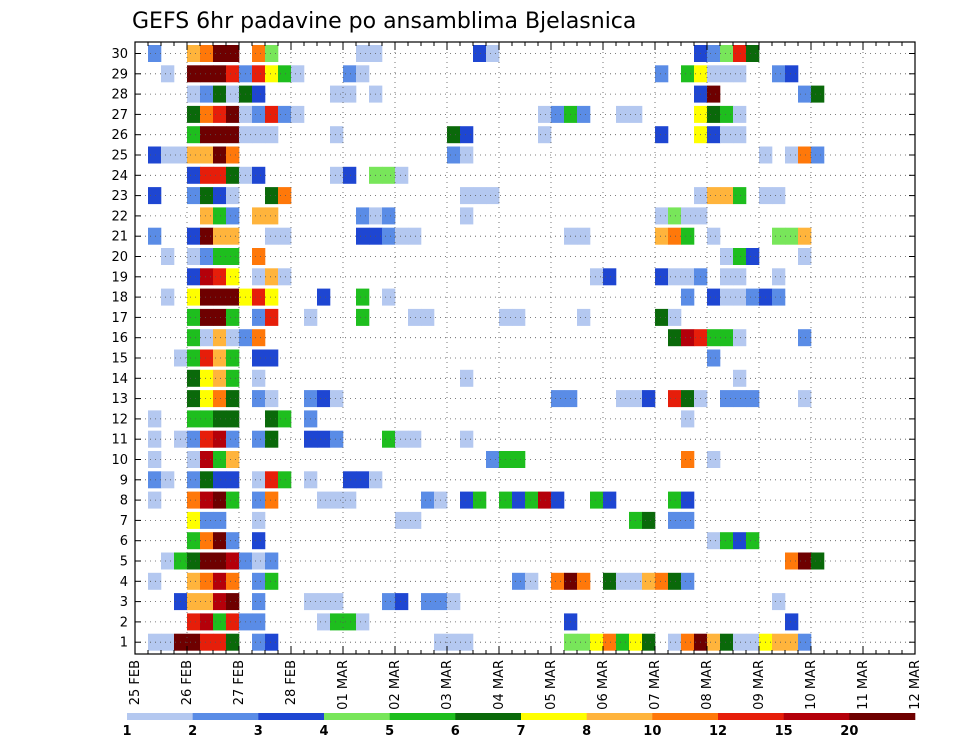 The width and height of the screenshot is (960, 742). What do you see at coordinates (119, 399) in the screenshot?
I see `y-tick-label: 13` at bounding box center [119, 399].